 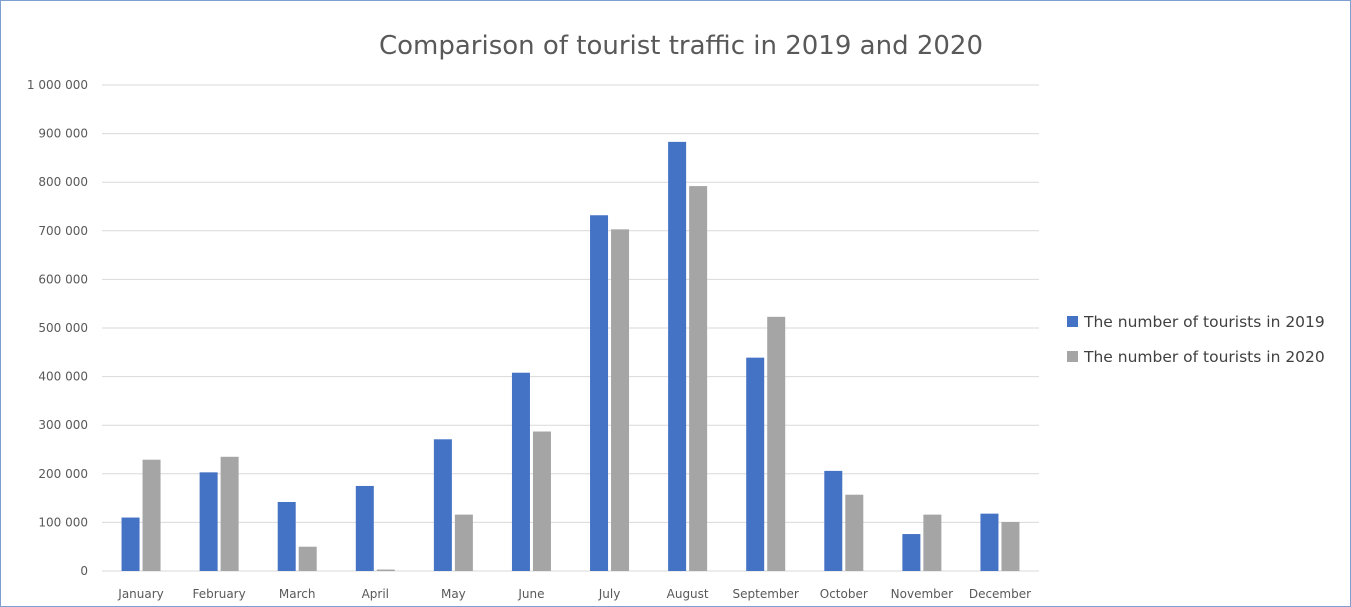 What do you see at coordinates (463, 542) in the screenshot?
I see `bar-2020-may` at bounding box center [463, 542].